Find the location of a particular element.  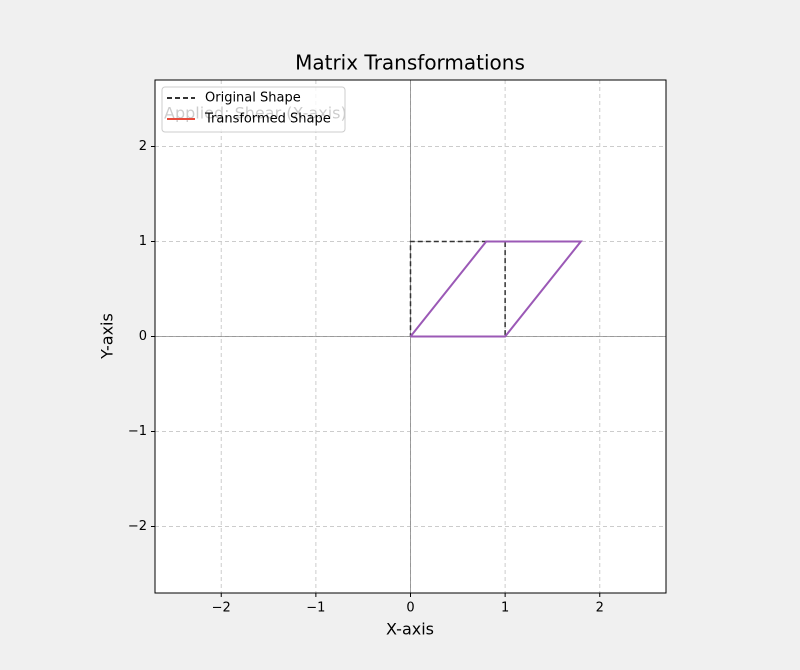

x-tick-label: −2 is located at coordinates (221, 608).